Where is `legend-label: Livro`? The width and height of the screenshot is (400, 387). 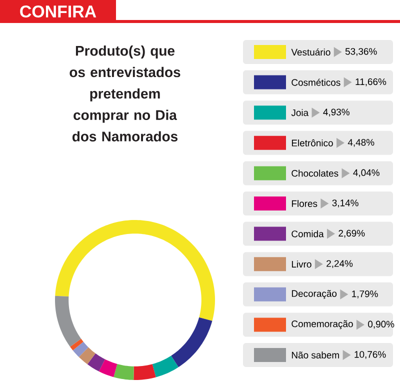 legend-label: Livro is located at coordinates (302, 264).